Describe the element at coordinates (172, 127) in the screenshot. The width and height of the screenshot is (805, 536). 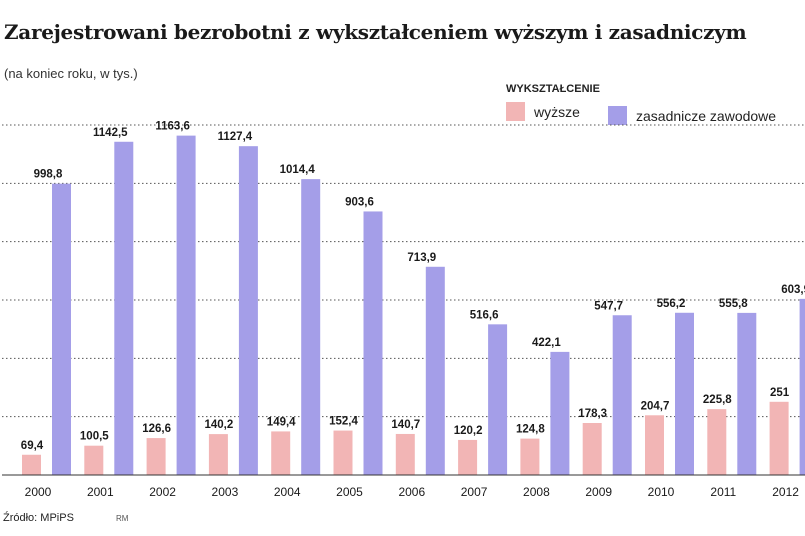
I see `data-label-zasadnicze: 1163,6` at that location.